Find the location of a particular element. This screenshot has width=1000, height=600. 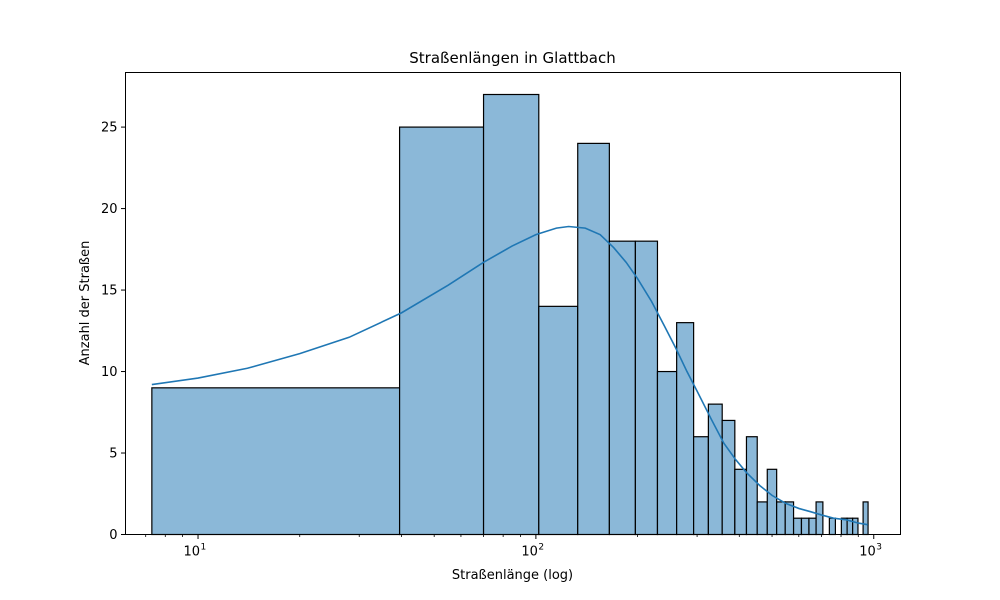

x-tick-label: 10 1 is located at coordinates (194, 551).